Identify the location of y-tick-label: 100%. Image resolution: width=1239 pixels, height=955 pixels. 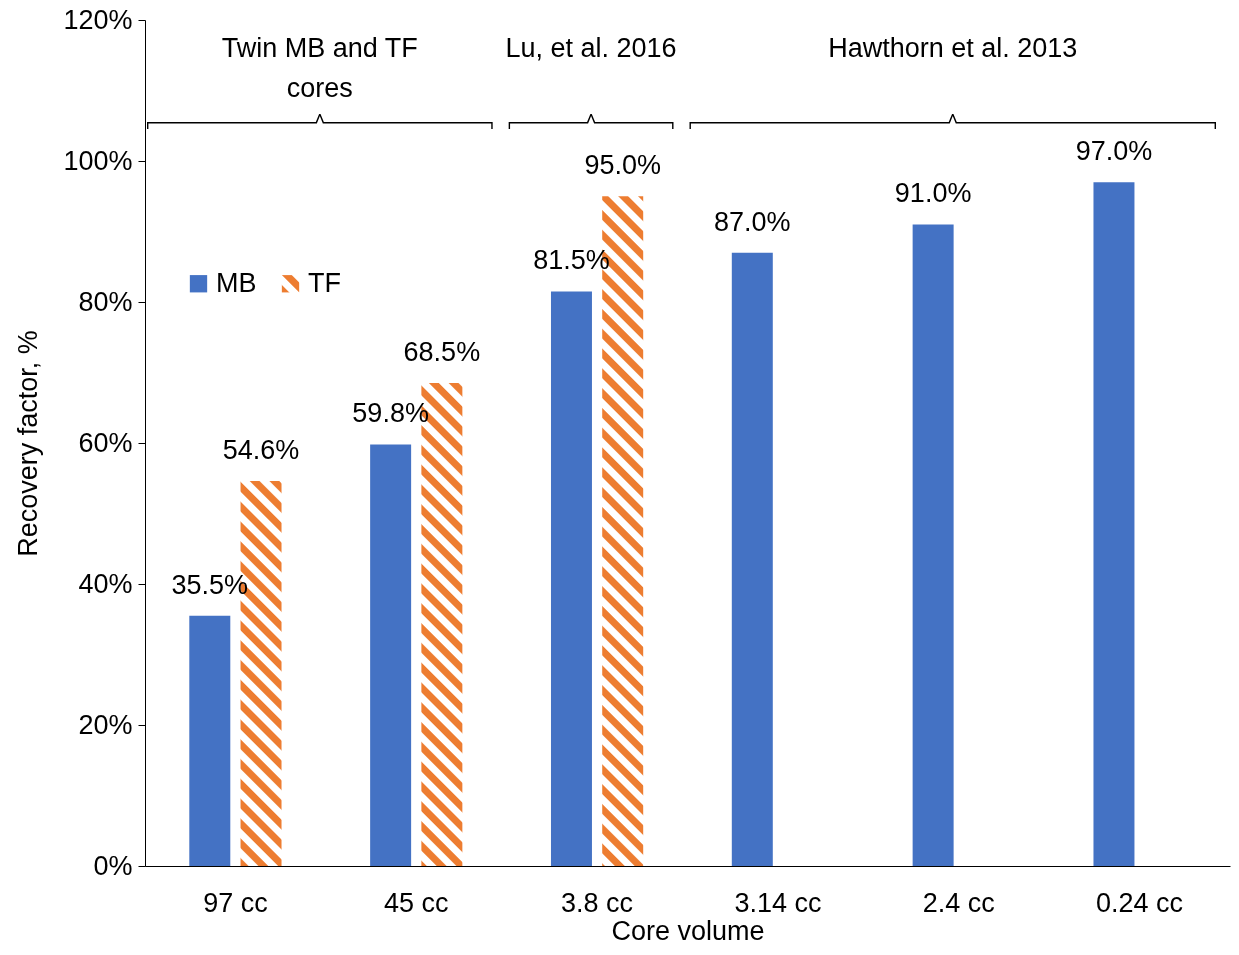
(98, 160).